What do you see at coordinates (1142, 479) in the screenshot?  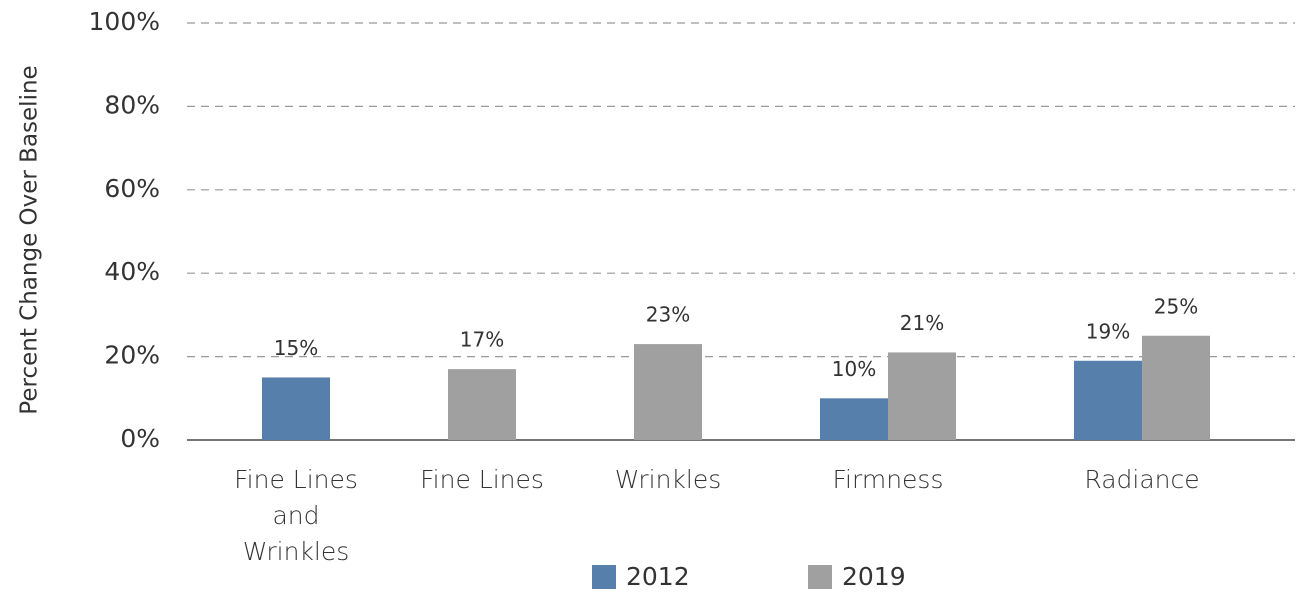 I see `x-tick-label: Radiance` at bounding box center [1142, 479].